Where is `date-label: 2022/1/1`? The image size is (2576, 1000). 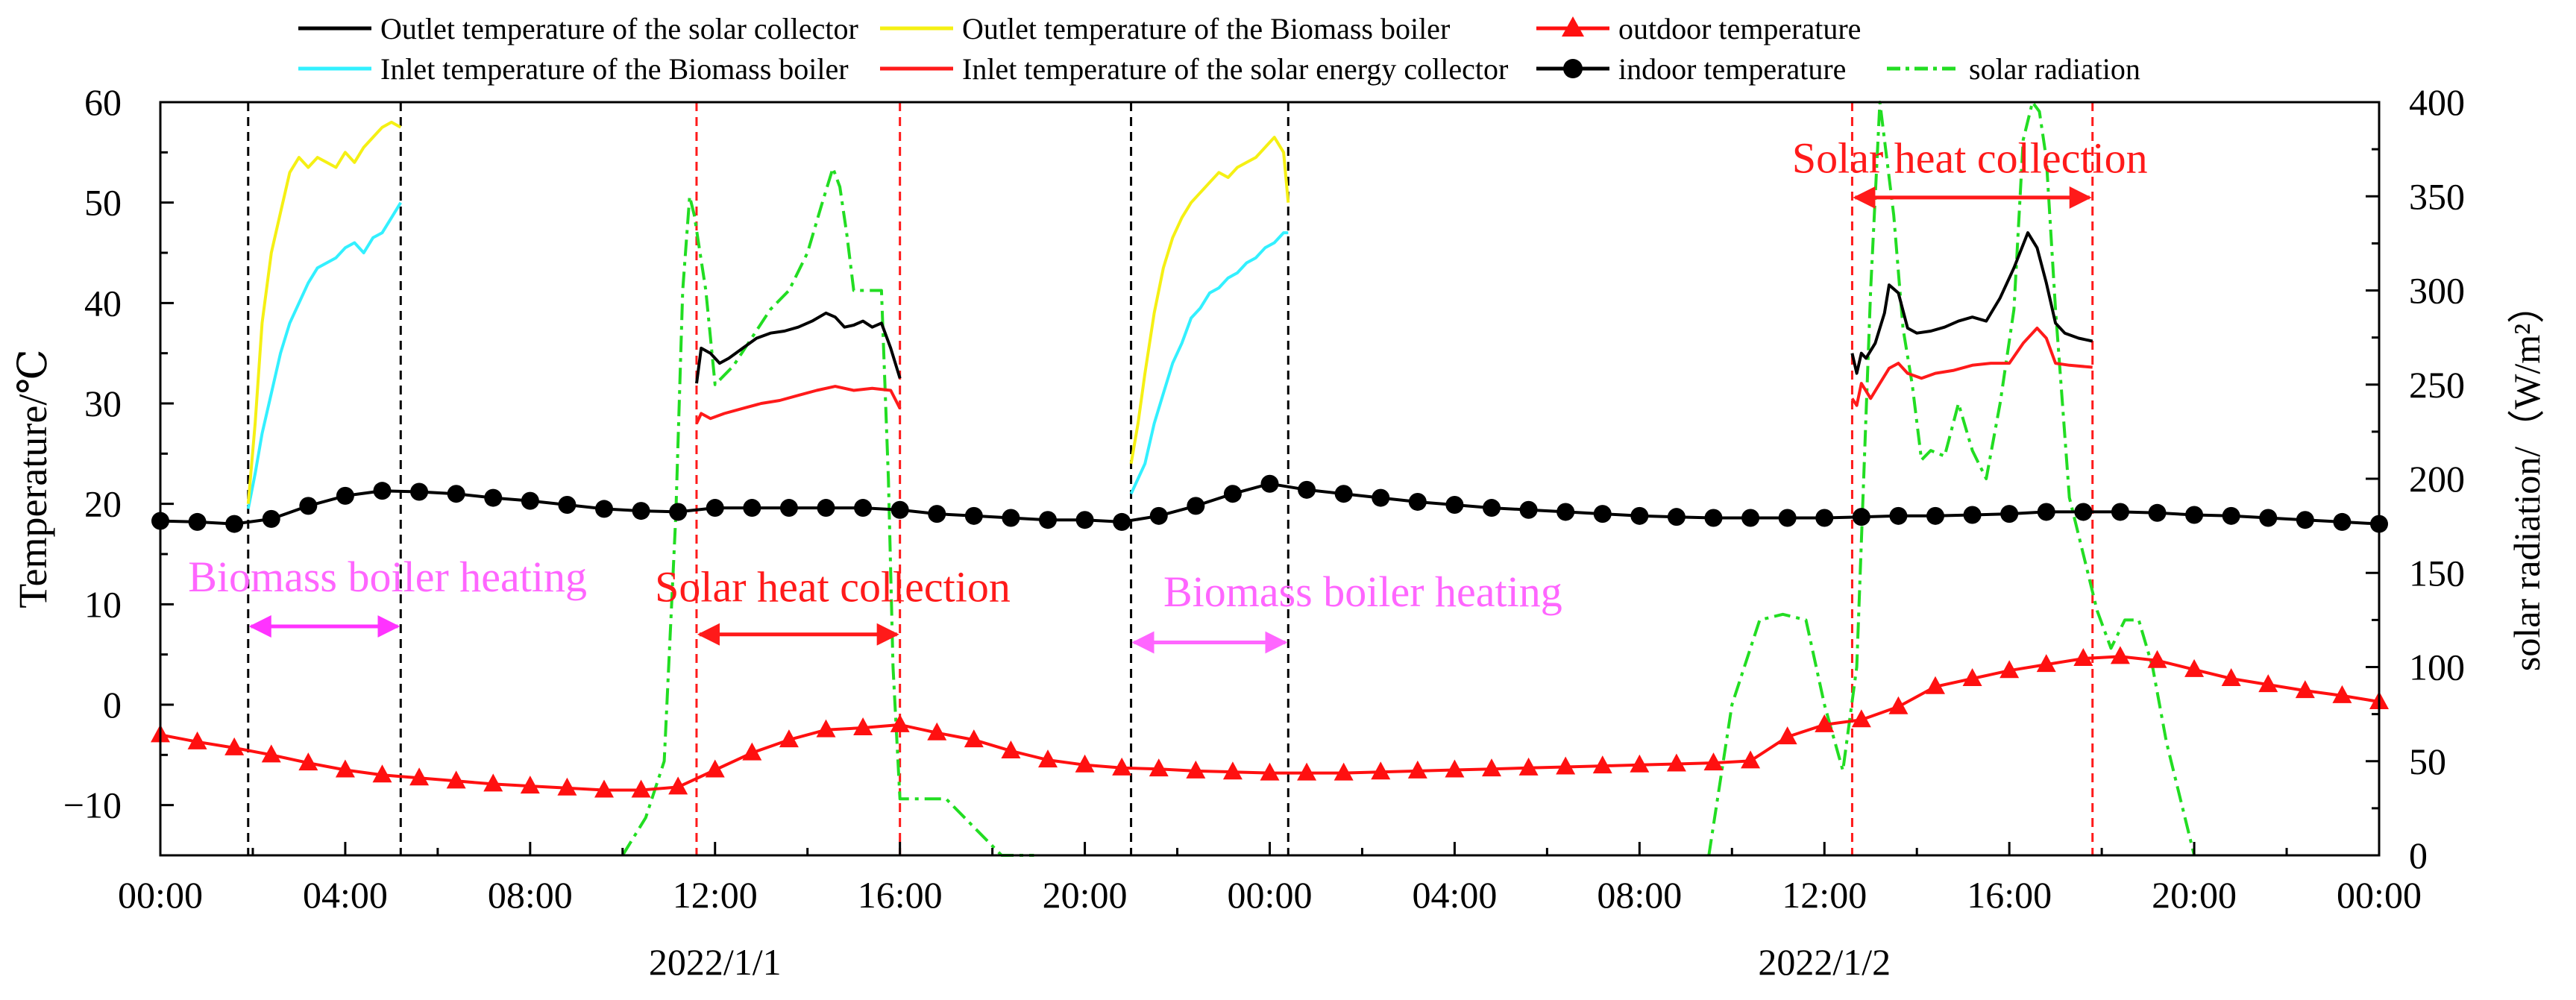
date-label: 2022/1/1 is located at coordinates (715, 962).